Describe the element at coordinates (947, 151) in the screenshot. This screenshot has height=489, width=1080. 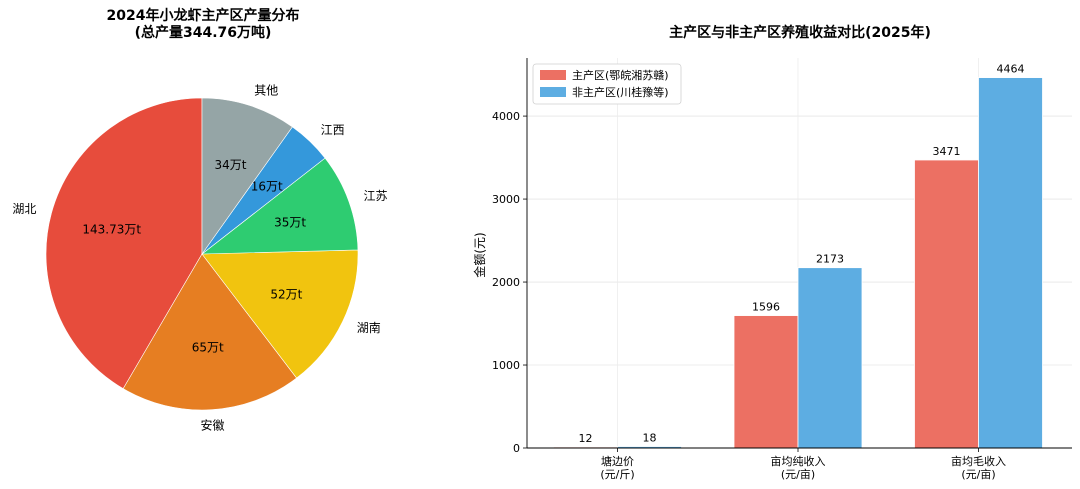
I see `bar-value-label-s0-c2: 3471` at that location.